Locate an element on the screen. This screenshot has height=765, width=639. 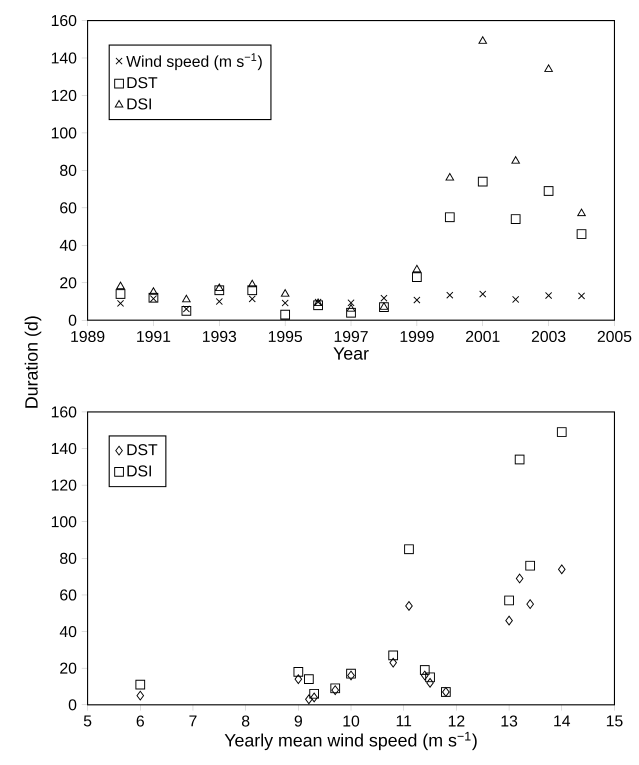
legend-label: Wind speed (m s$^{−1}$) is located at coordinates (194, 61).